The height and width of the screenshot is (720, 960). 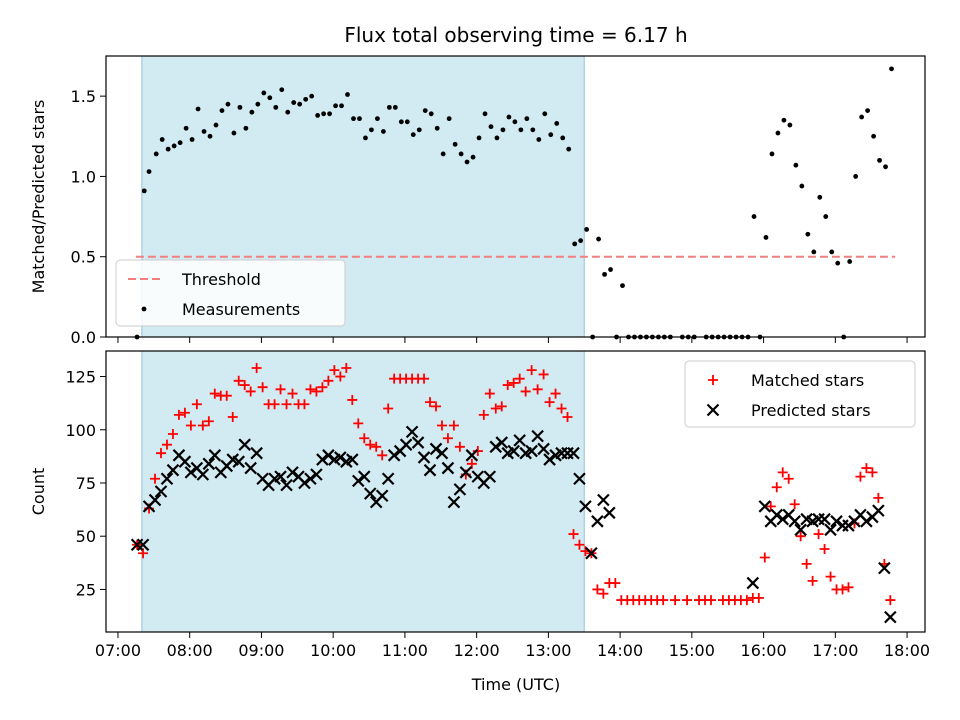 What do you see at coordinates (515, 35) in the screenshot?
I see `chart-title: Flux total observing time = 6.17 h` at bounding box center [515, 35].